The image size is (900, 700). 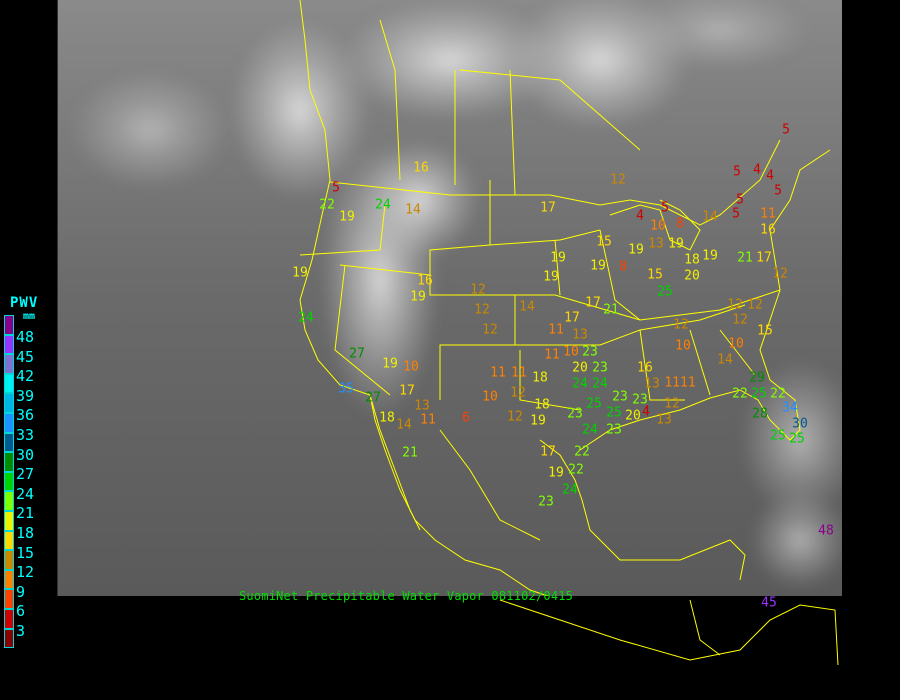 I want to click on color-legend, so click(x=9, y=482).